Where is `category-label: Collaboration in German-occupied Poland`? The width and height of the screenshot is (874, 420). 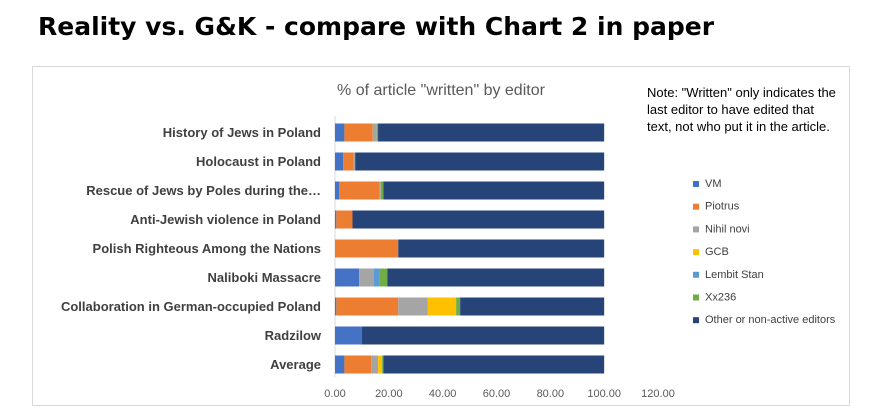
category-label: Collaboration in German-occupied Poland is located at coordinates (191, 306).